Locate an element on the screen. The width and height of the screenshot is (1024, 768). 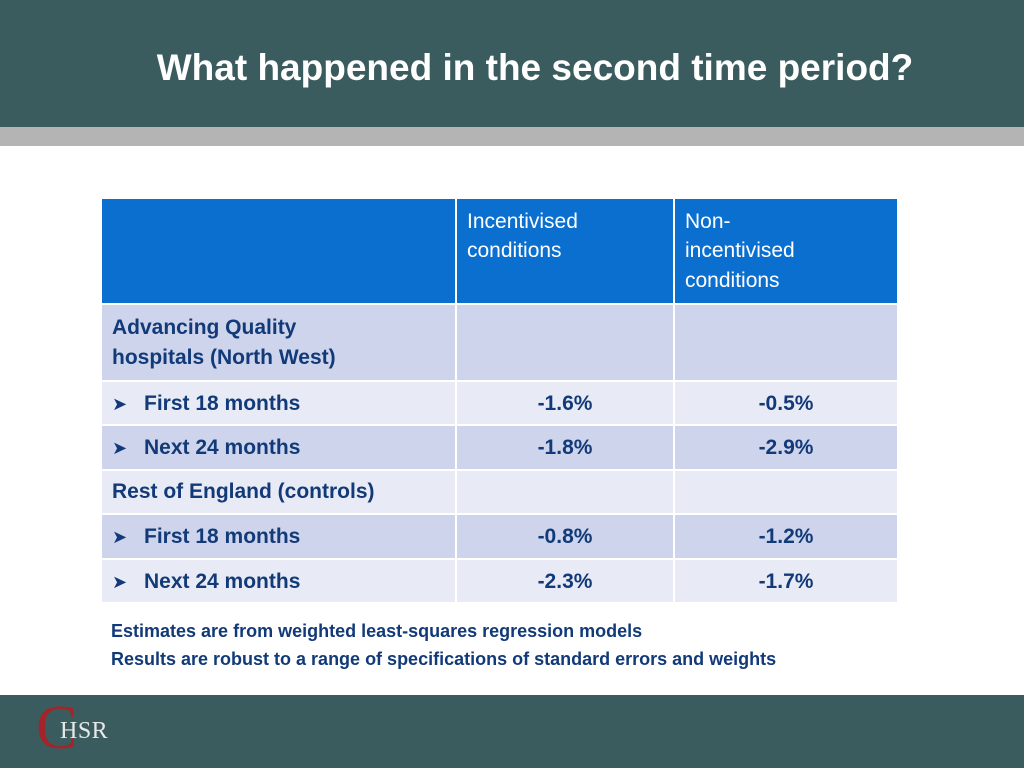
header-empty-cell is located at coordinates (278, 251).